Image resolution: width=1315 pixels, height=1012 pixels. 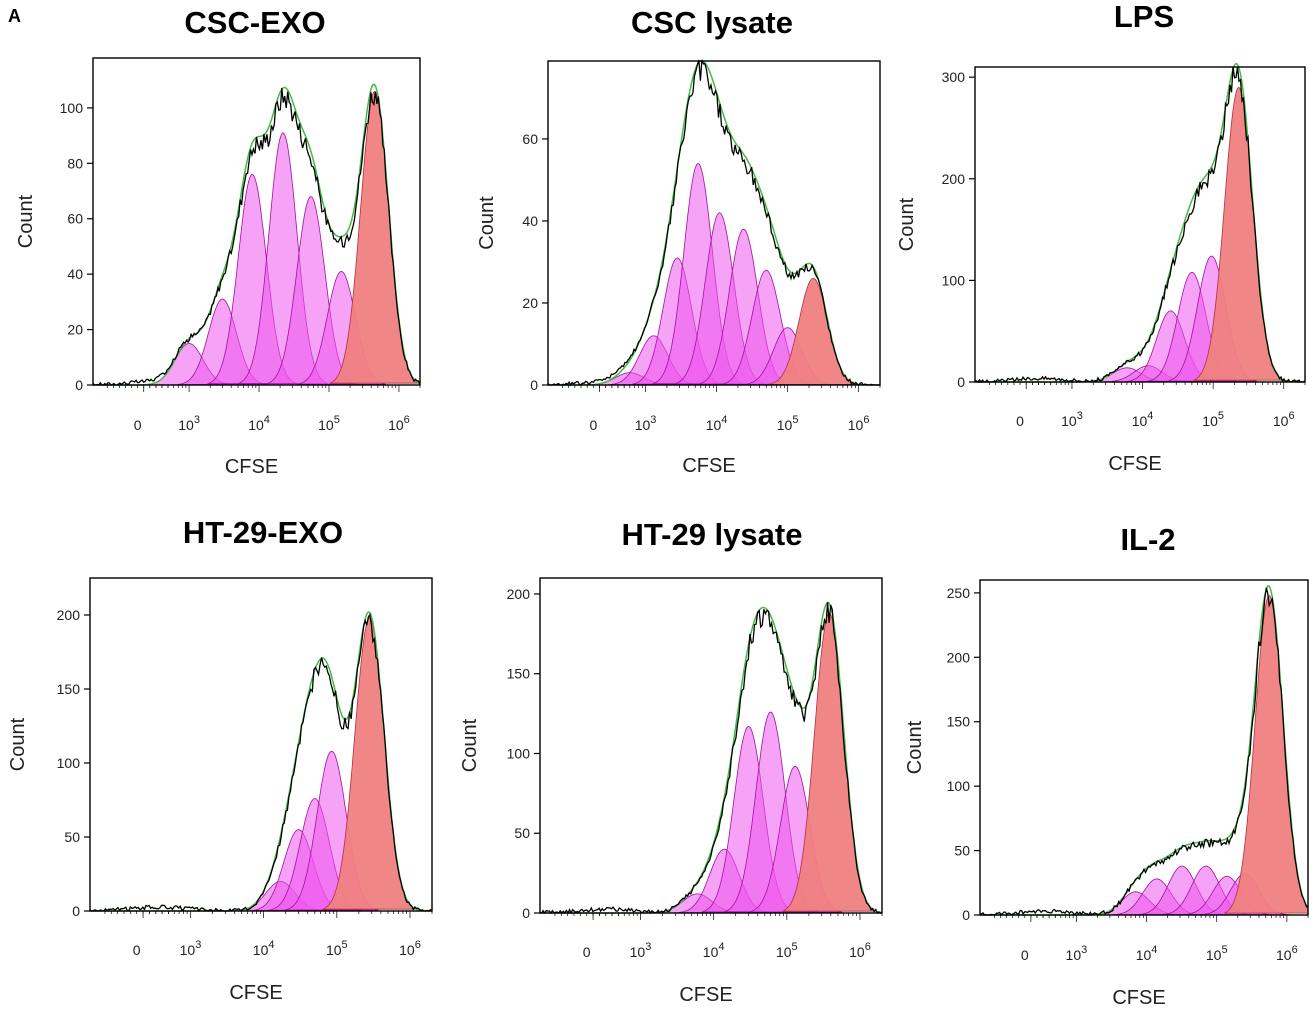 I want to click on y-tick-label: 300, so click(x=954, y=77).